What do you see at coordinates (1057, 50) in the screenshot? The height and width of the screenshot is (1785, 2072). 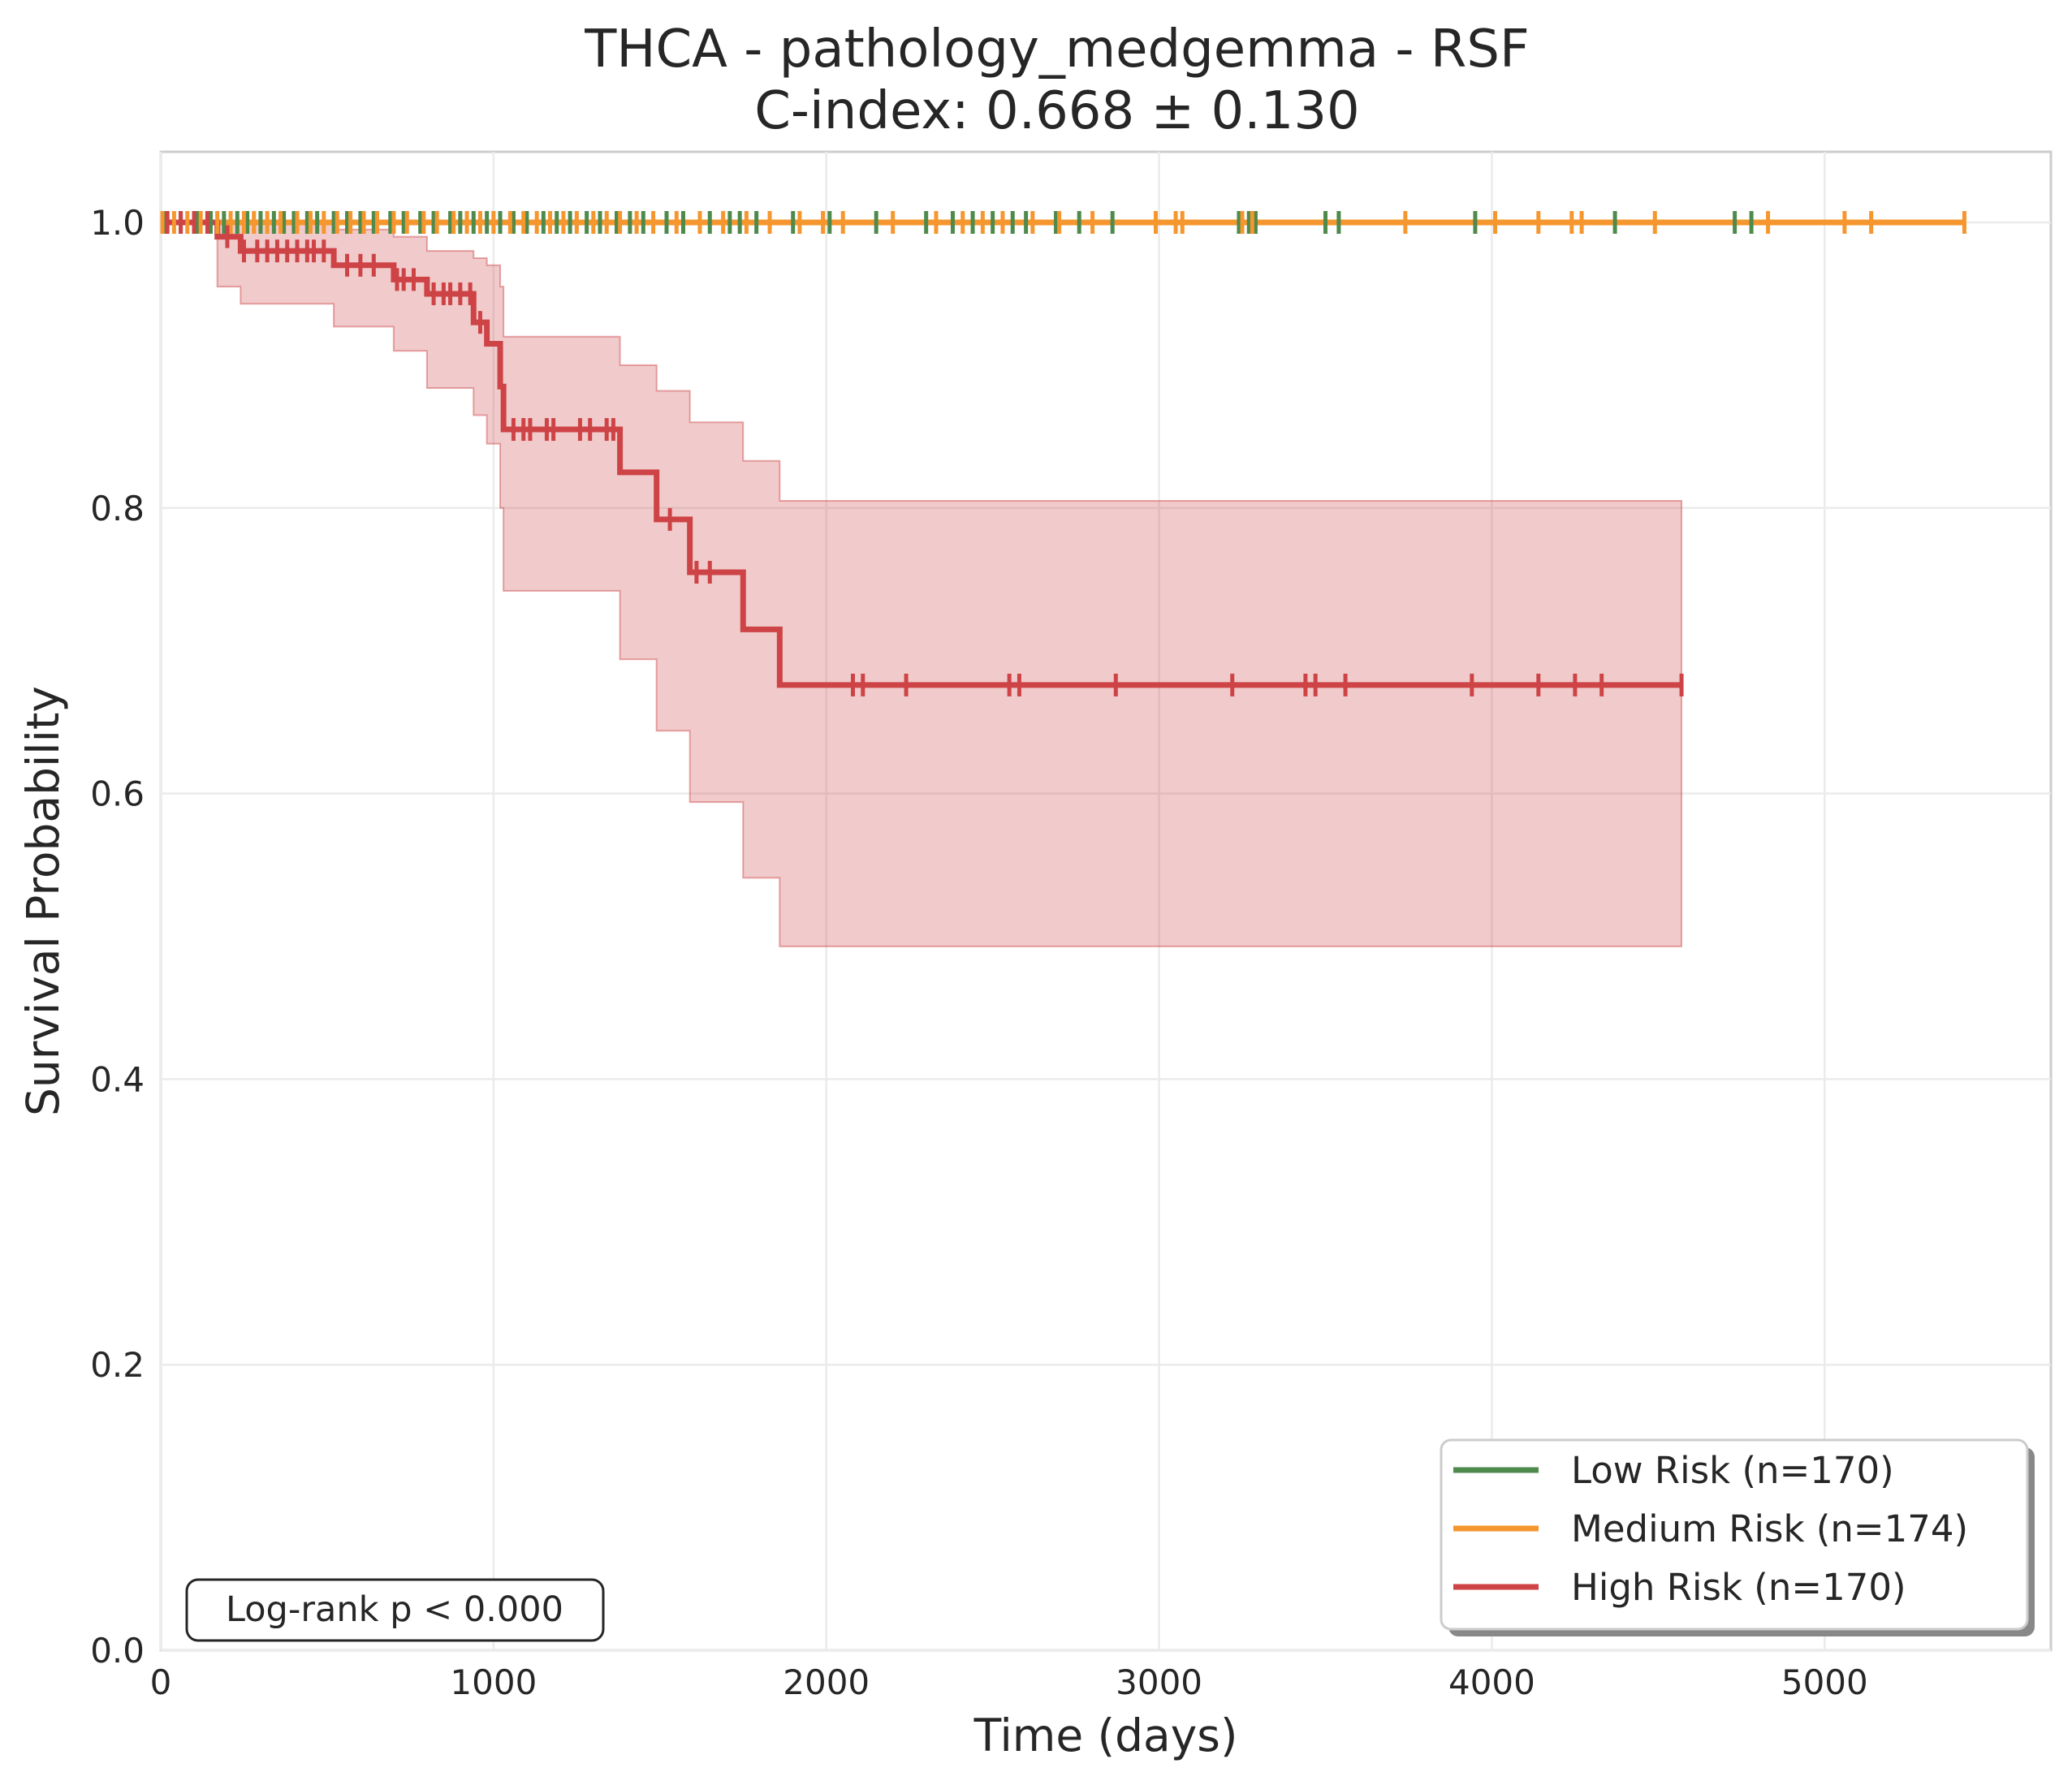 I see `chart-title: THCA - pathology_medgemma - RSF` at bounding box center [1057, 50].